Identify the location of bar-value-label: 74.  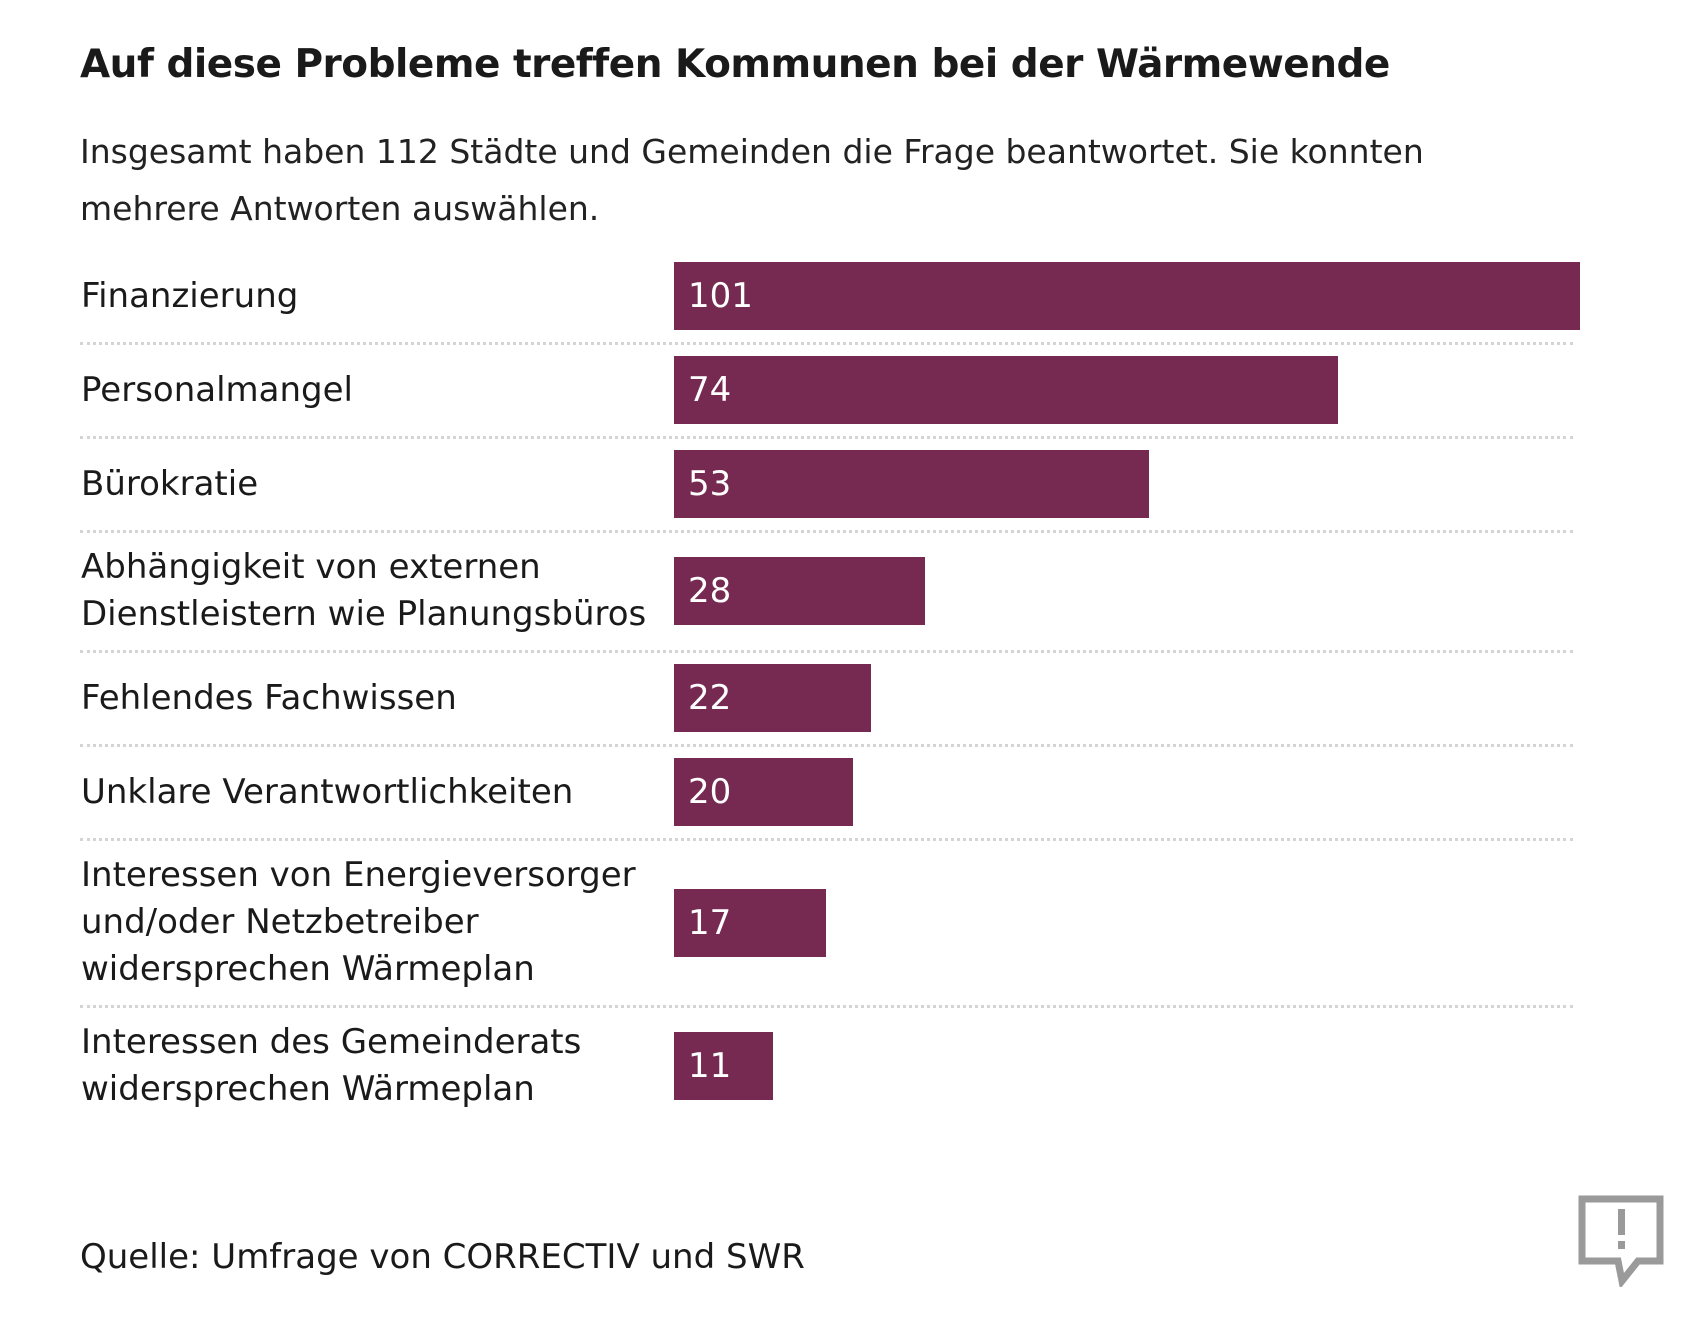
(710, 390).